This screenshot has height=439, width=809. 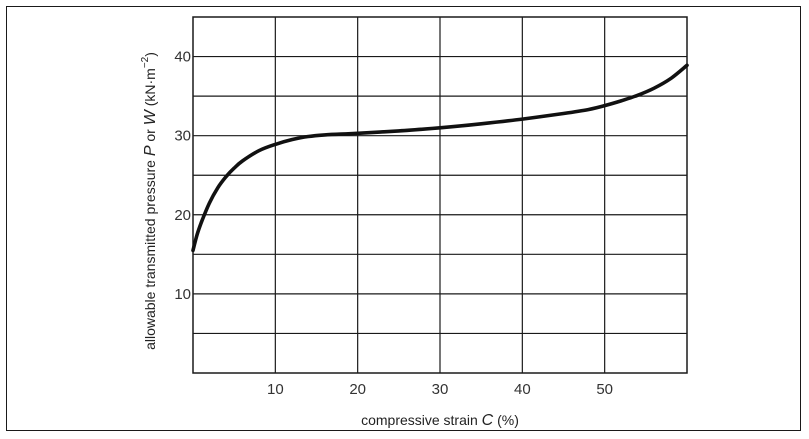 I want to click on x-axis-label: compressive strain C (%), so click(x=440, y=420).